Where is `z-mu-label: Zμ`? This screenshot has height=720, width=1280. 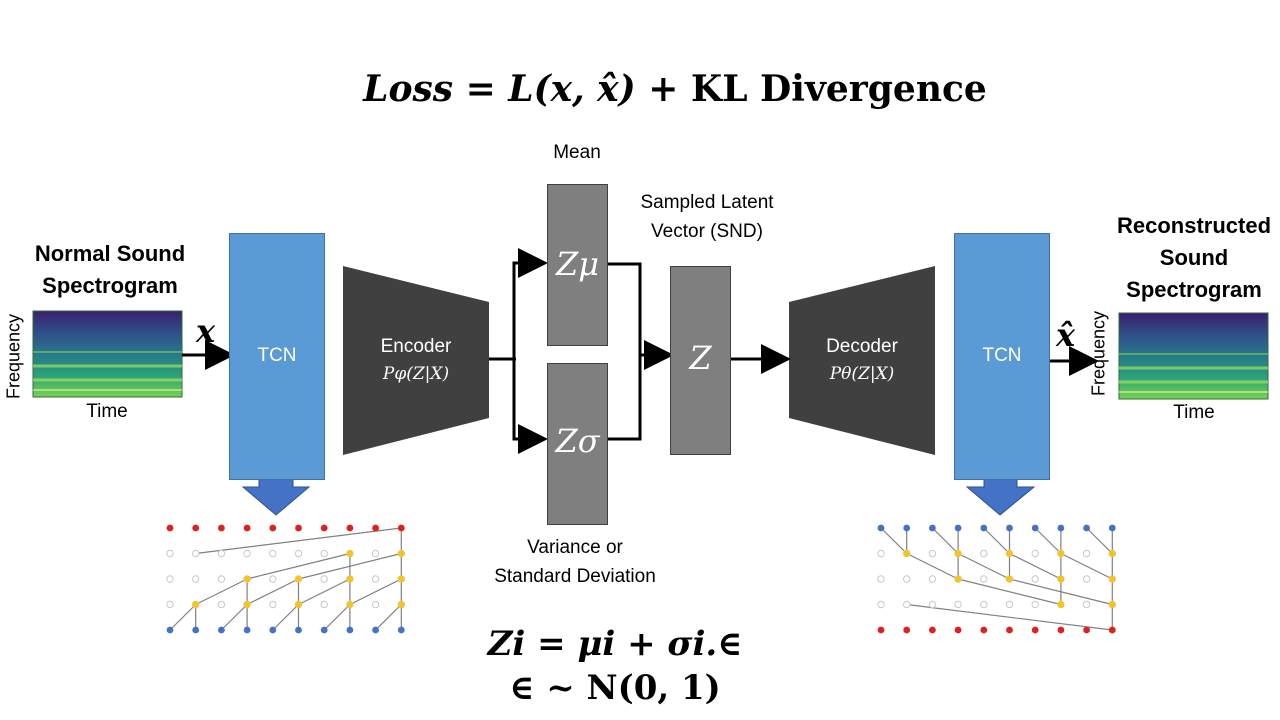
z-mu-label: Zμ is located at coordinates (577, 264).